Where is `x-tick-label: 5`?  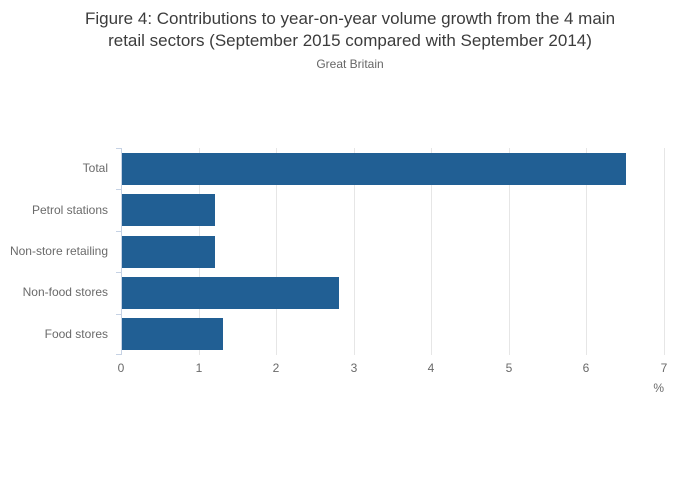 x-tick-label: 5 is located at coordinates (509, 368).